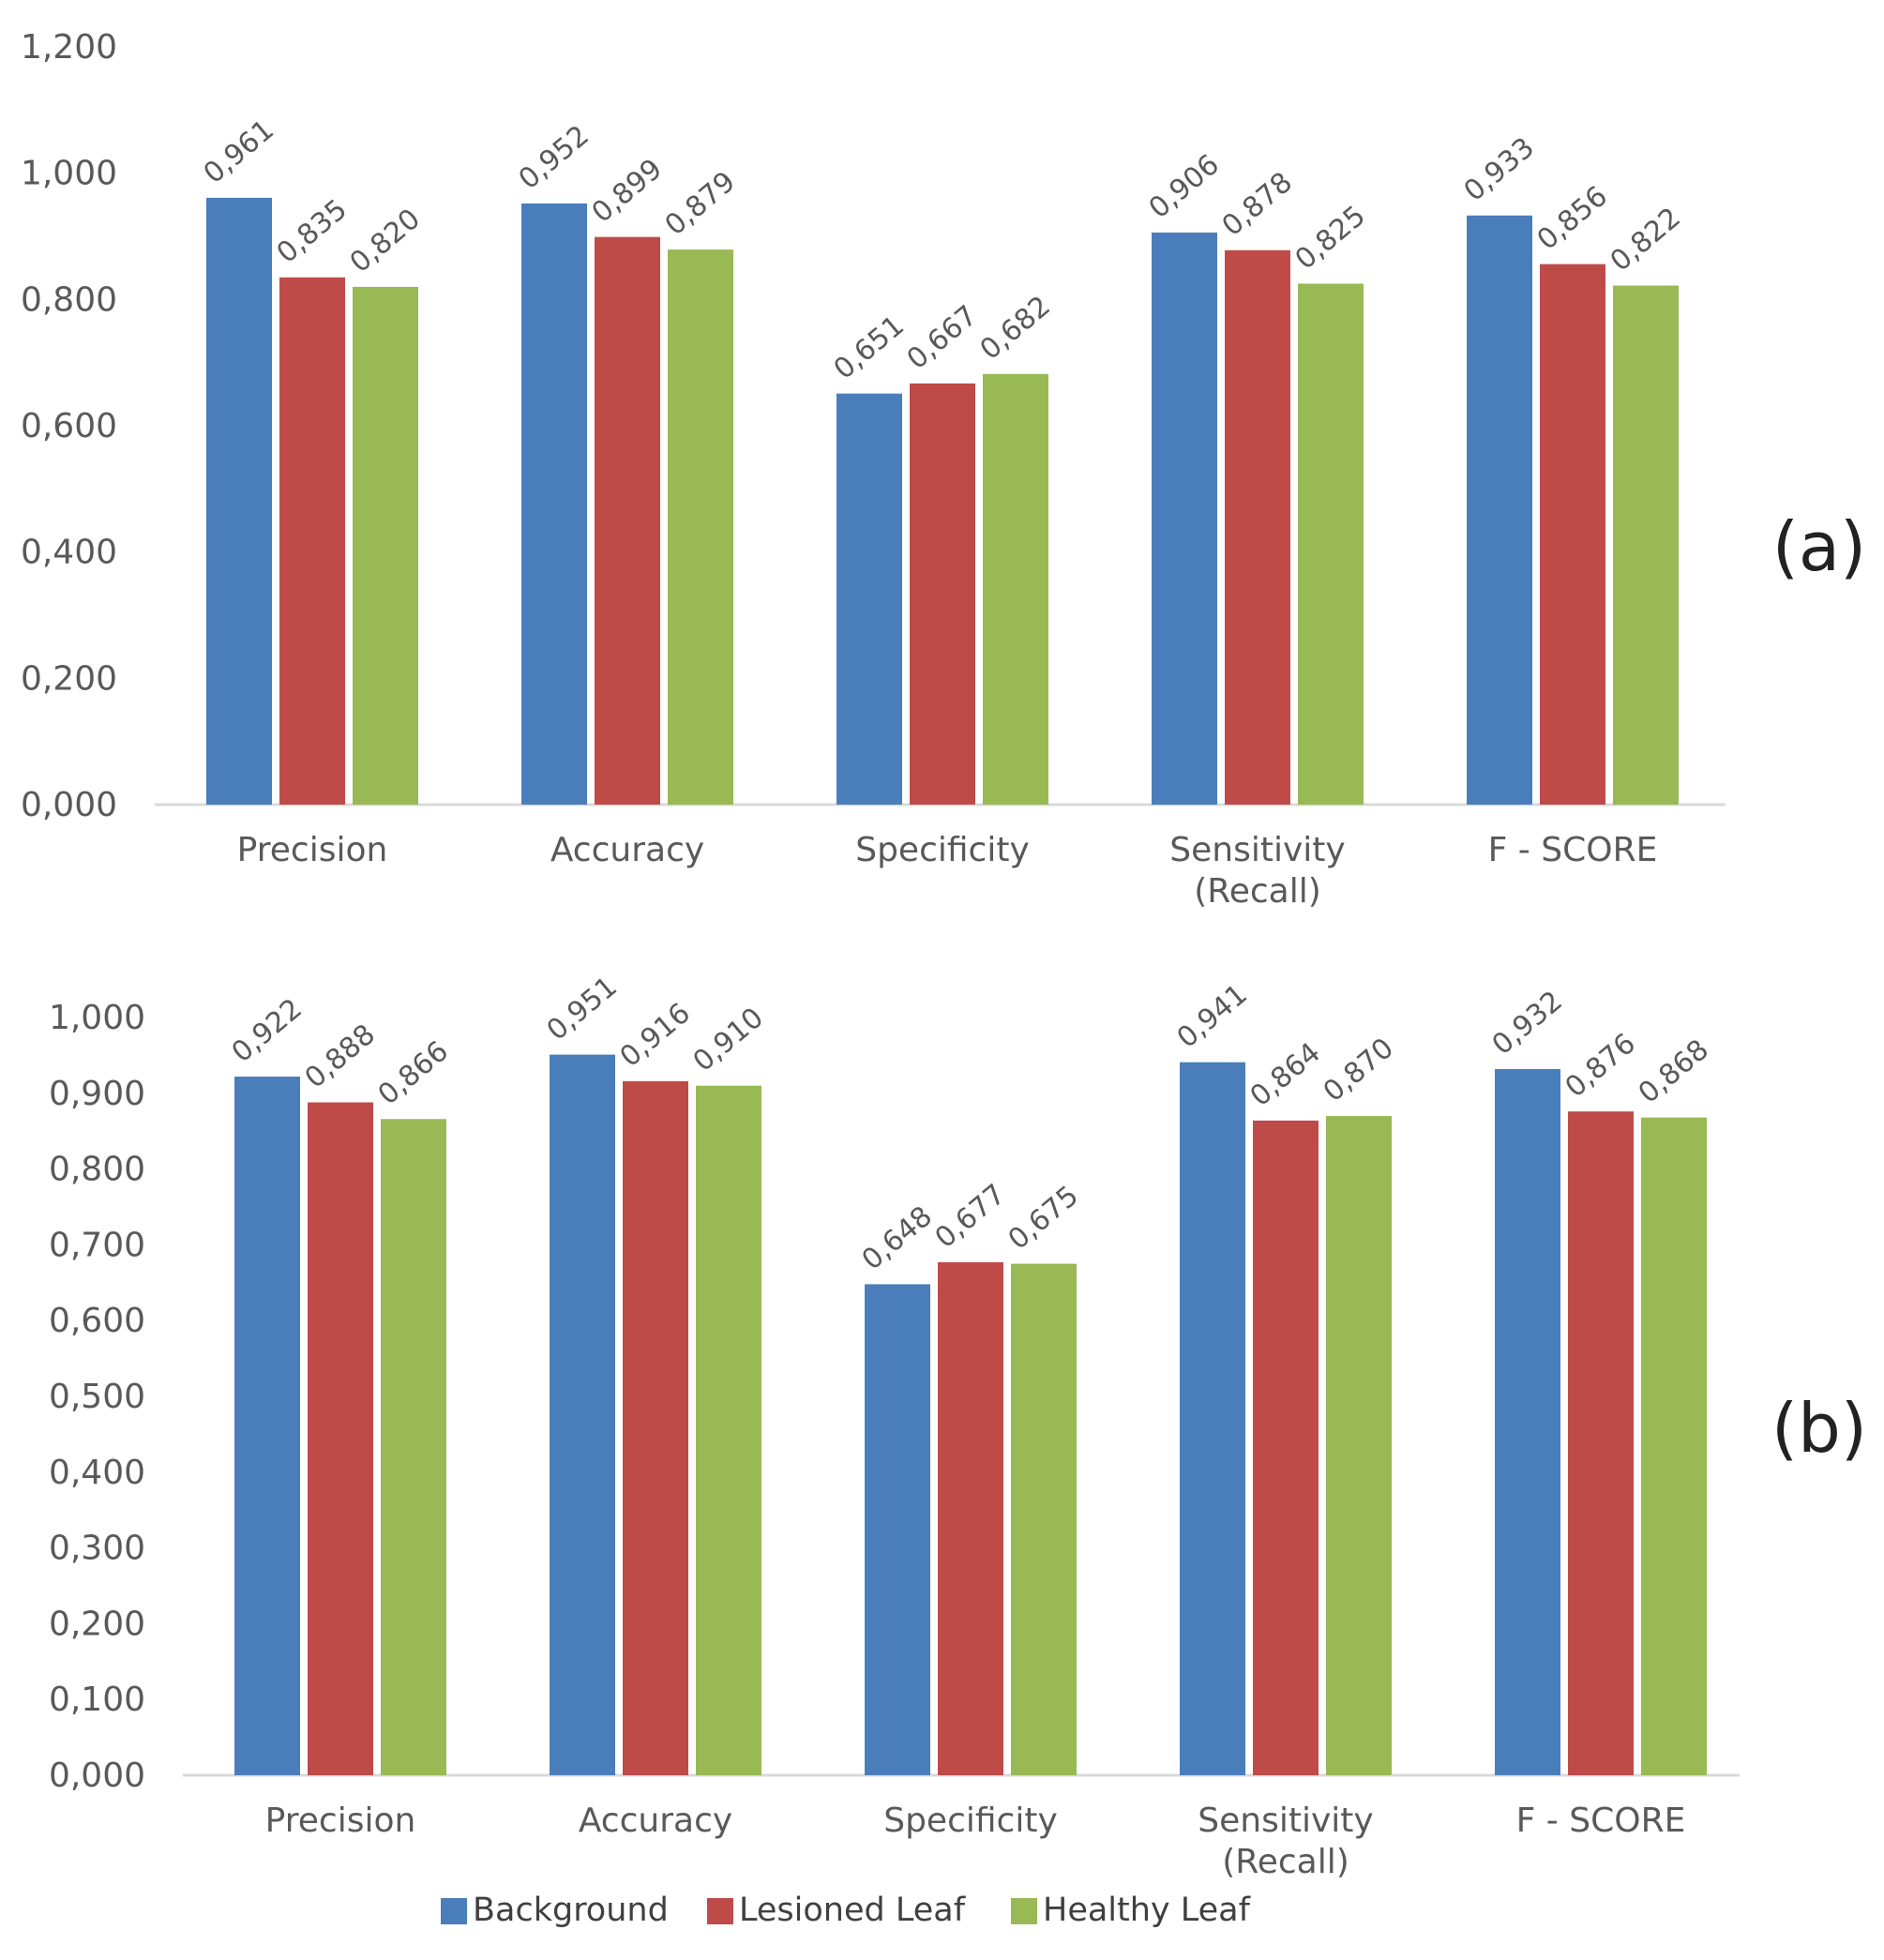 Image resolution: width=1884 pixels, height=1960 pixels. What do you see at coordinates (1646, 240) in the screenshot?
I see `data-label: 0,822` at bounding box center [1646, 240].